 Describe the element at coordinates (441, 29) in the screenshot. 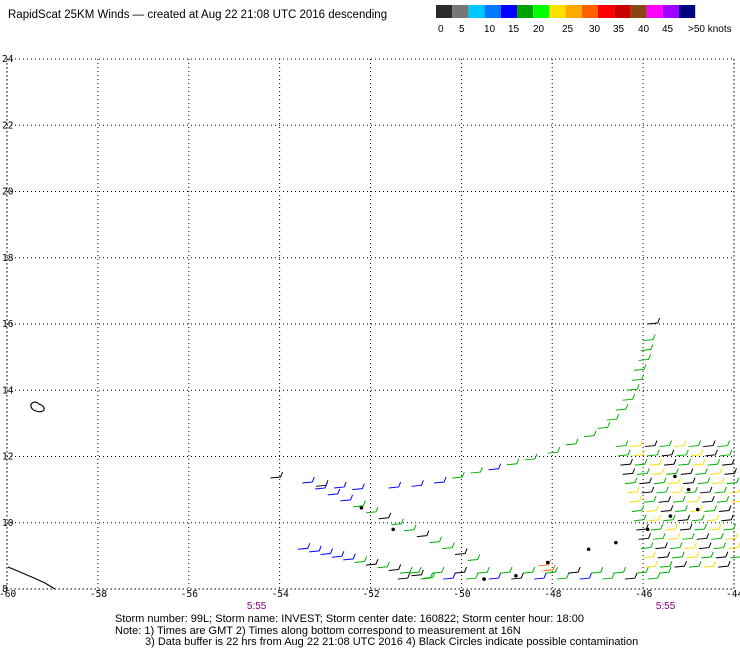

I see `legend-label: 0` at that location.